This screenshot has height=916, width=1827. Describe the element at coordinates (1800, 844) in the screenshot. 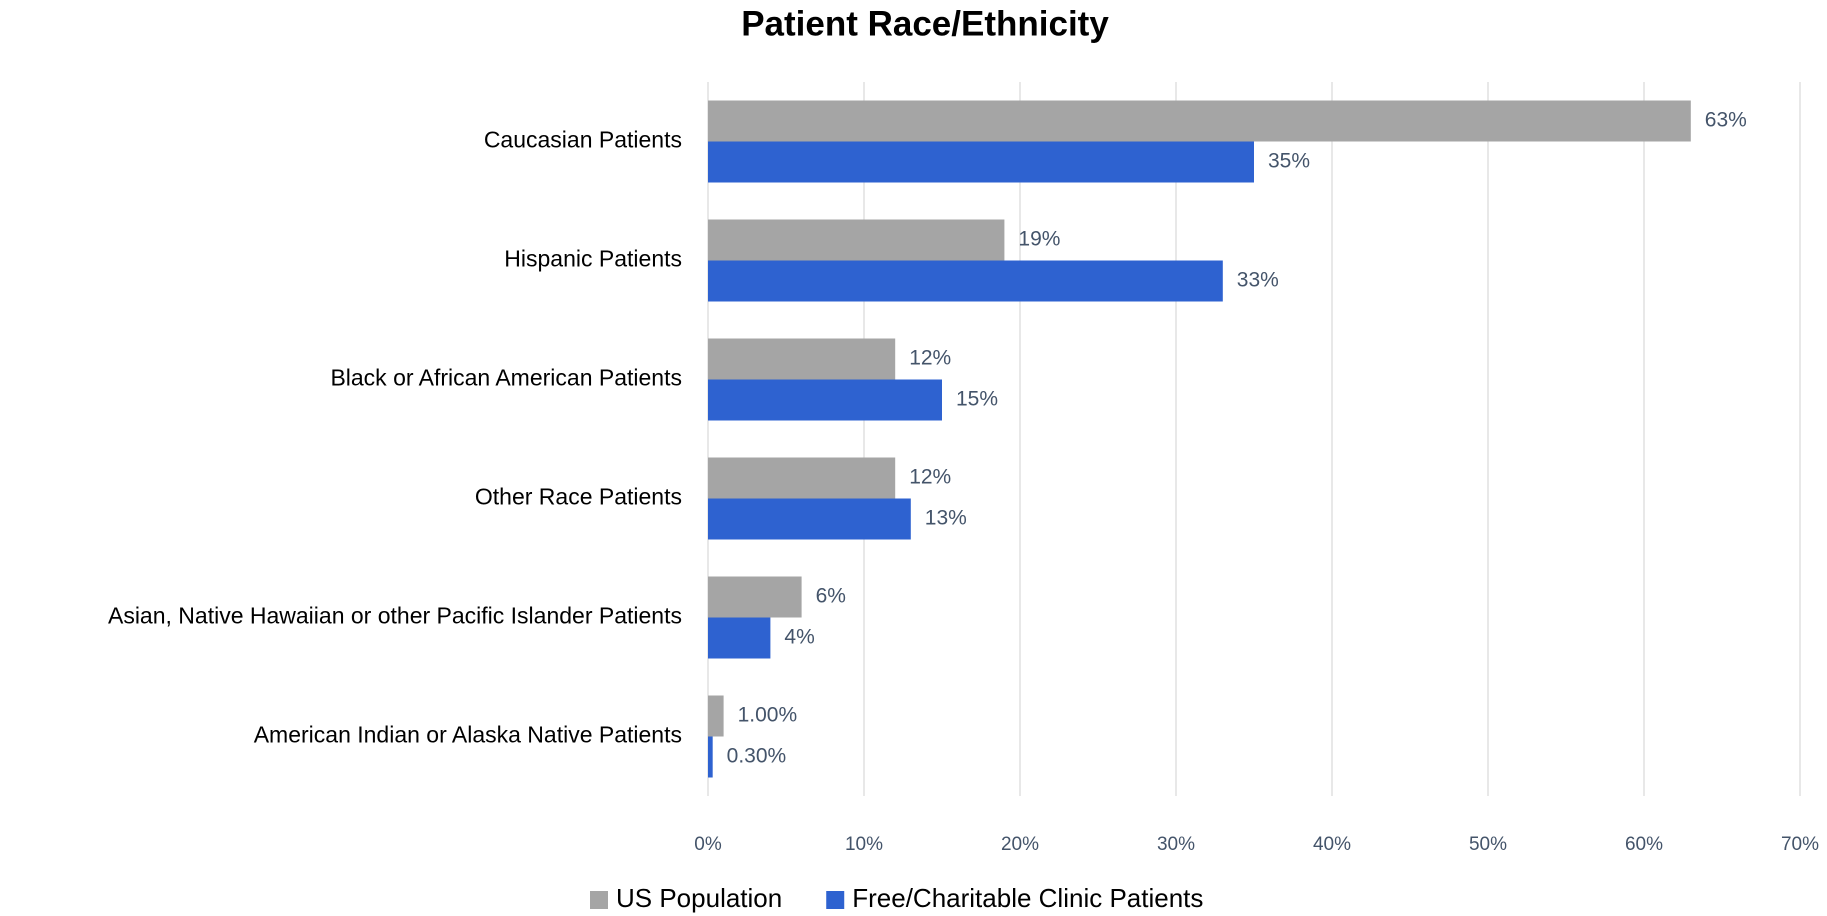

I see `x-tick-label: 70%` at that location.